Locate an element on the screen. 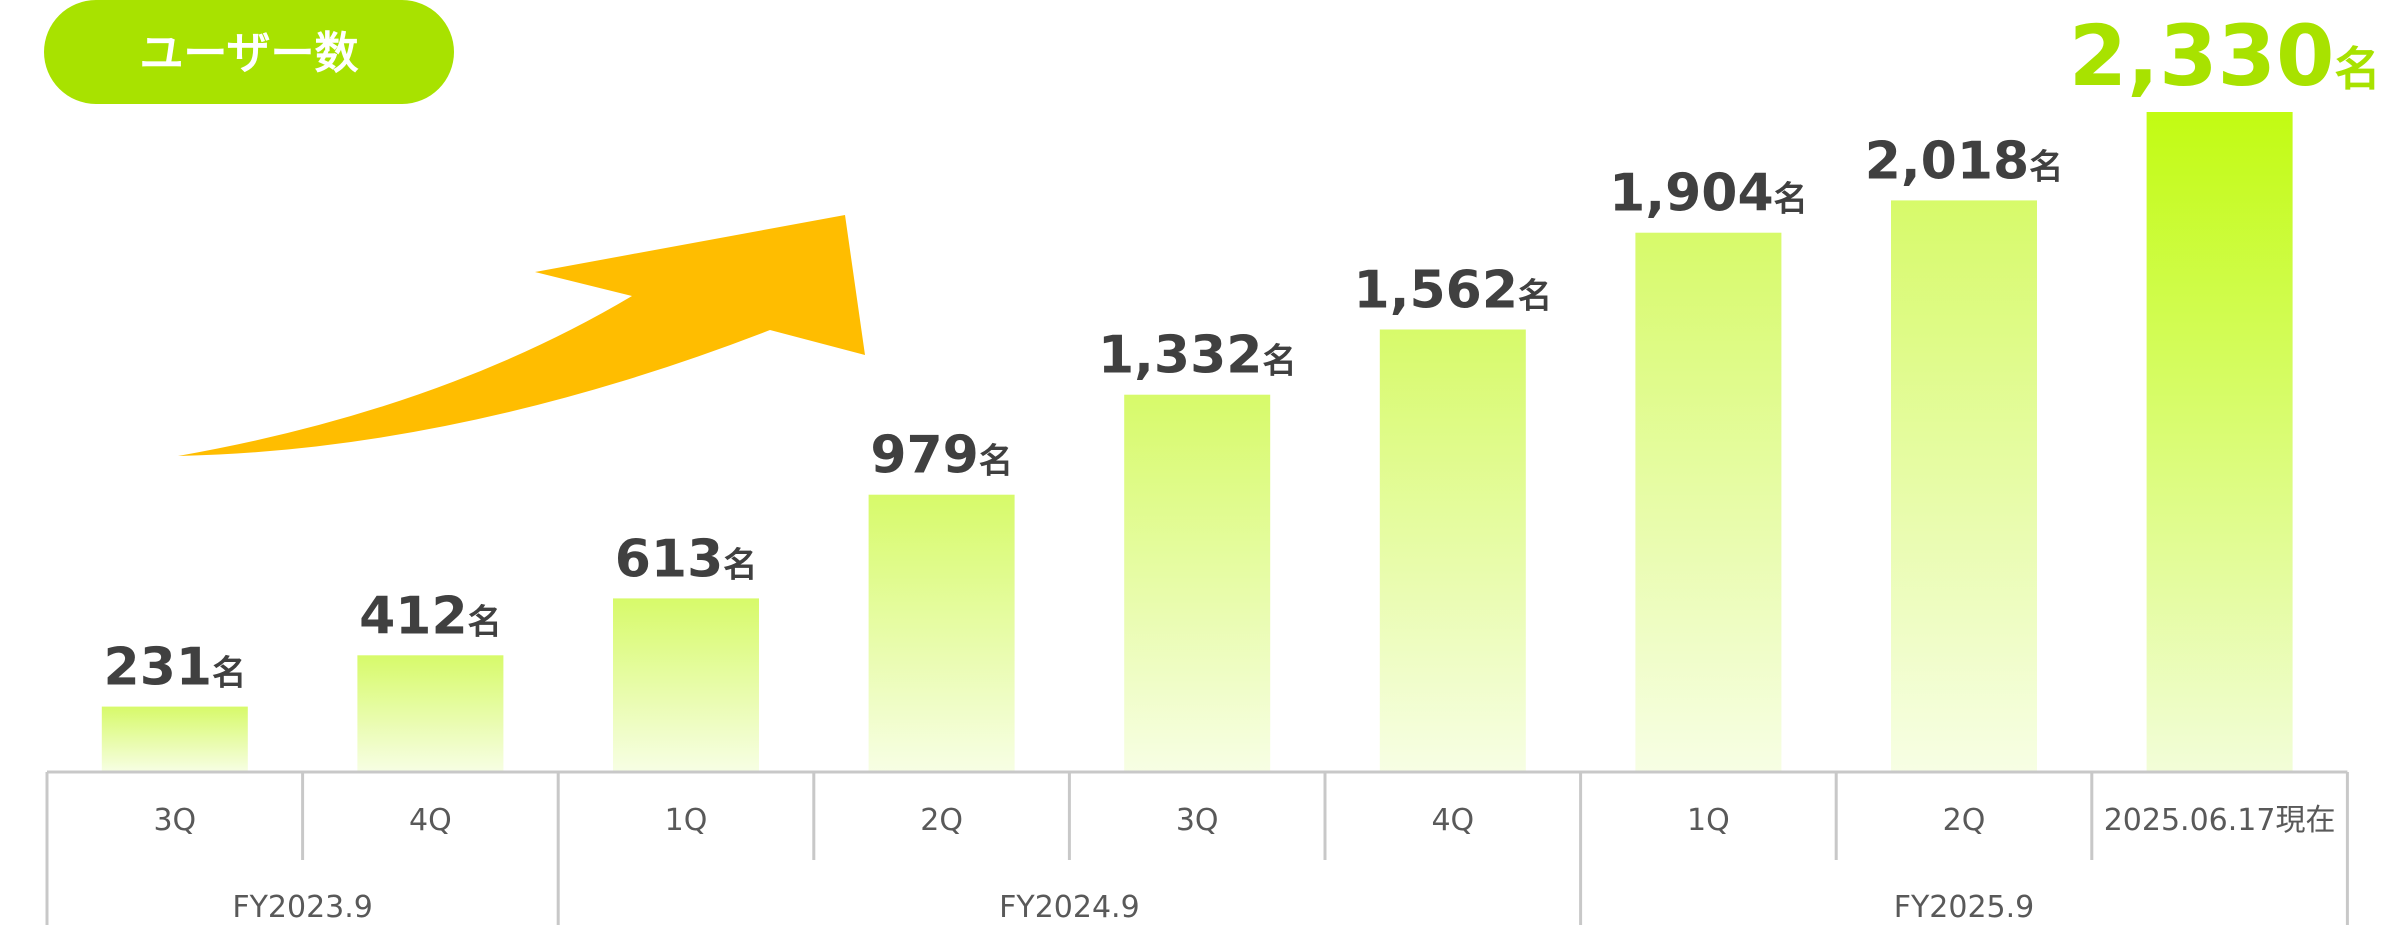 This screenshot has width=2386, height=940. badge-label: ユーザー数 is located at coordinates (248, 53).